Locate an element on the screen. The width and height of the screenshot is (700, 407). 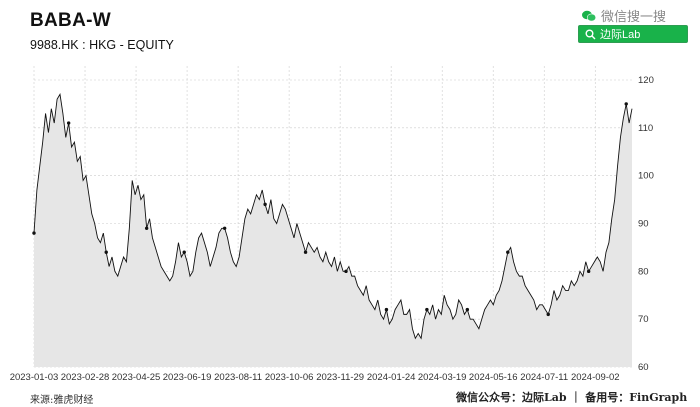
source-text: 来源:雅虎财经 is located at coordinates (62, 400).